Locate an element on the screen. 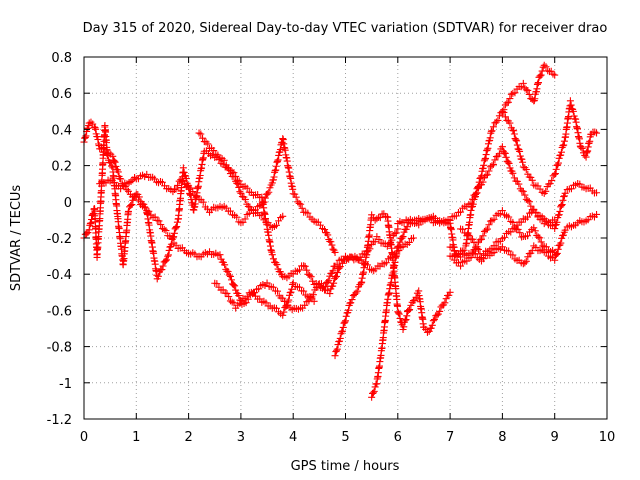 The width and height of the screenshot is (640, 480). x-tick-label: 1 is located at coordinates (136, 437).